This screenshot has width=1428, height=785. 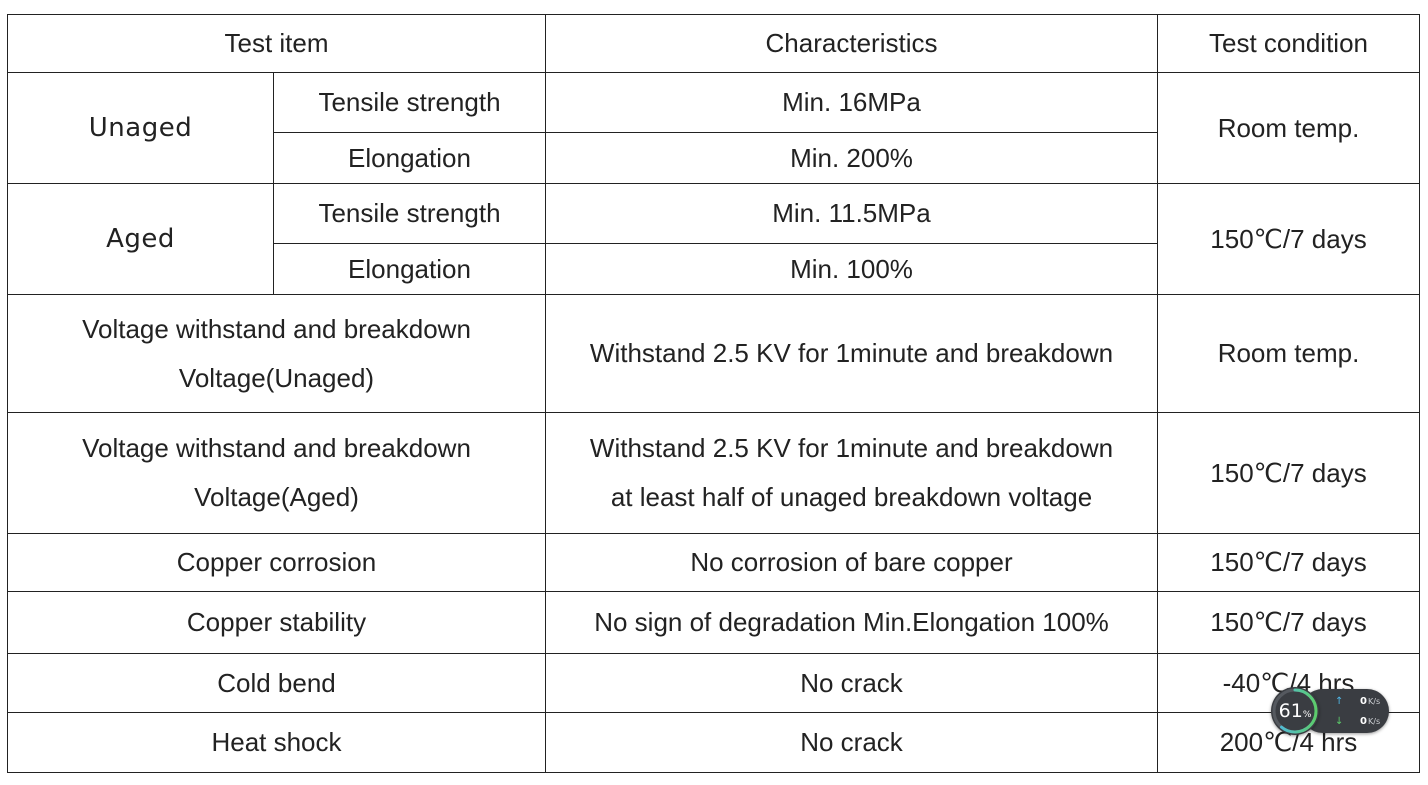 I want to click on unaged-elongation-label: Elongation, so click(x=409, y=158).